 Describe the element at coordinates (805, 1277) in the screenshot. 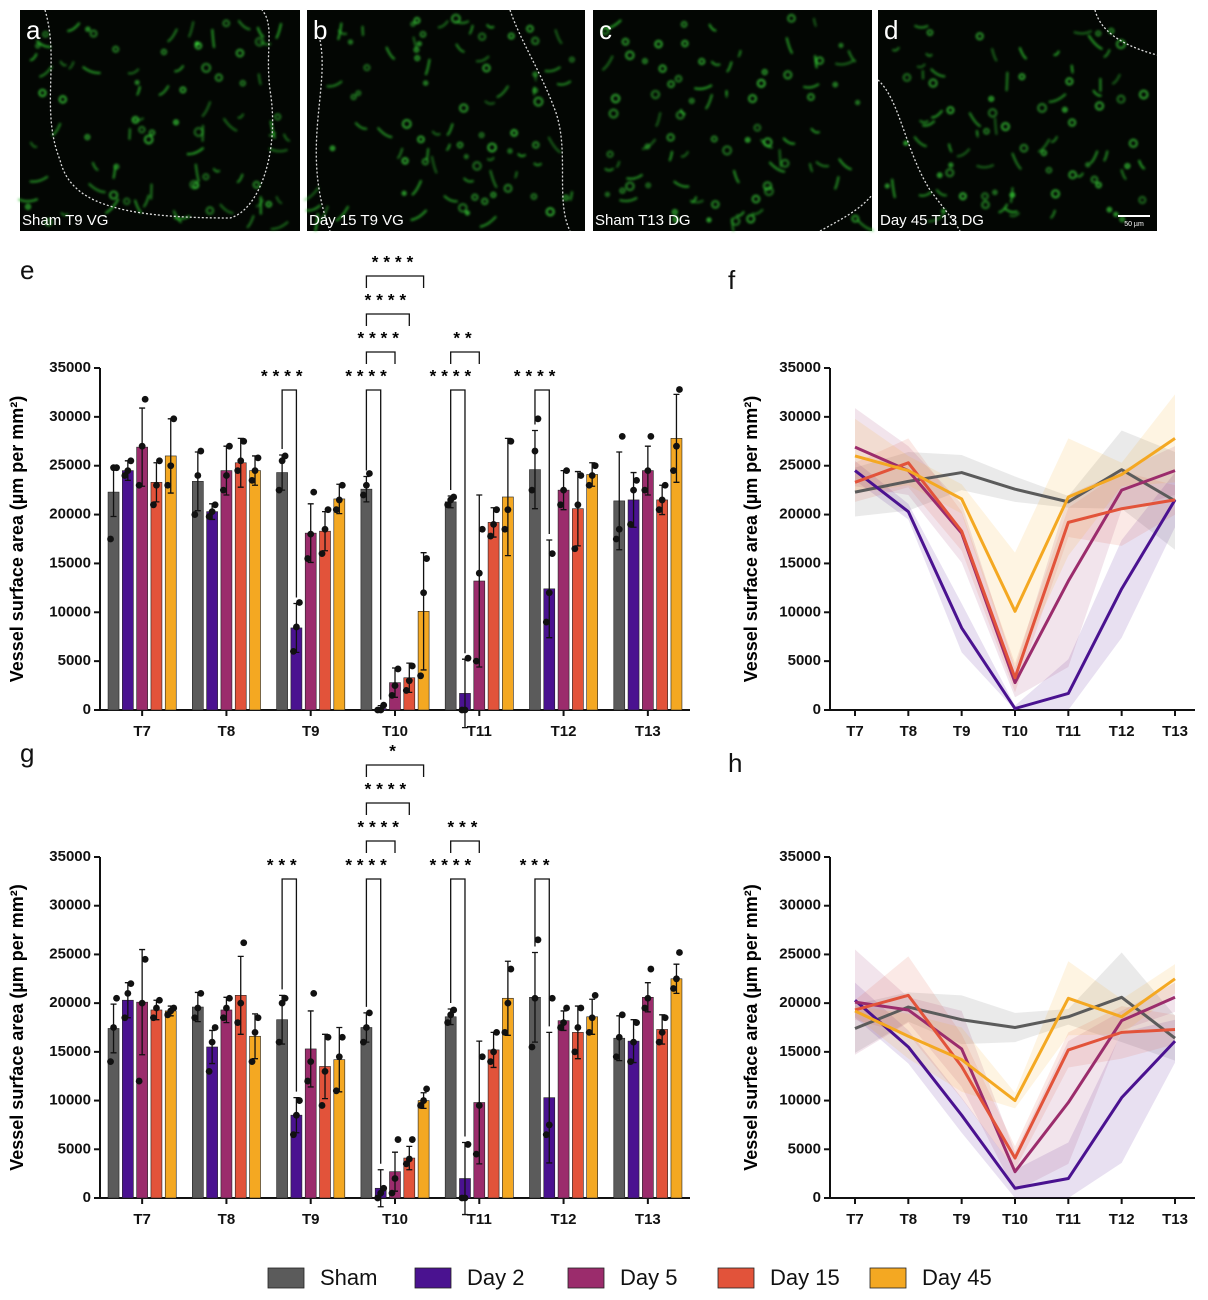

I see `legend-label: Day 15` at that location.